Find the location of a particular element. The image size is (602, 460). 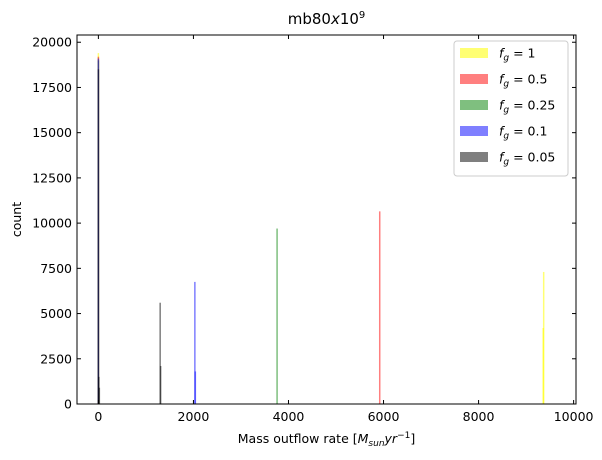

x-tick-label-0: 0 is located at coordinates (98, 416).